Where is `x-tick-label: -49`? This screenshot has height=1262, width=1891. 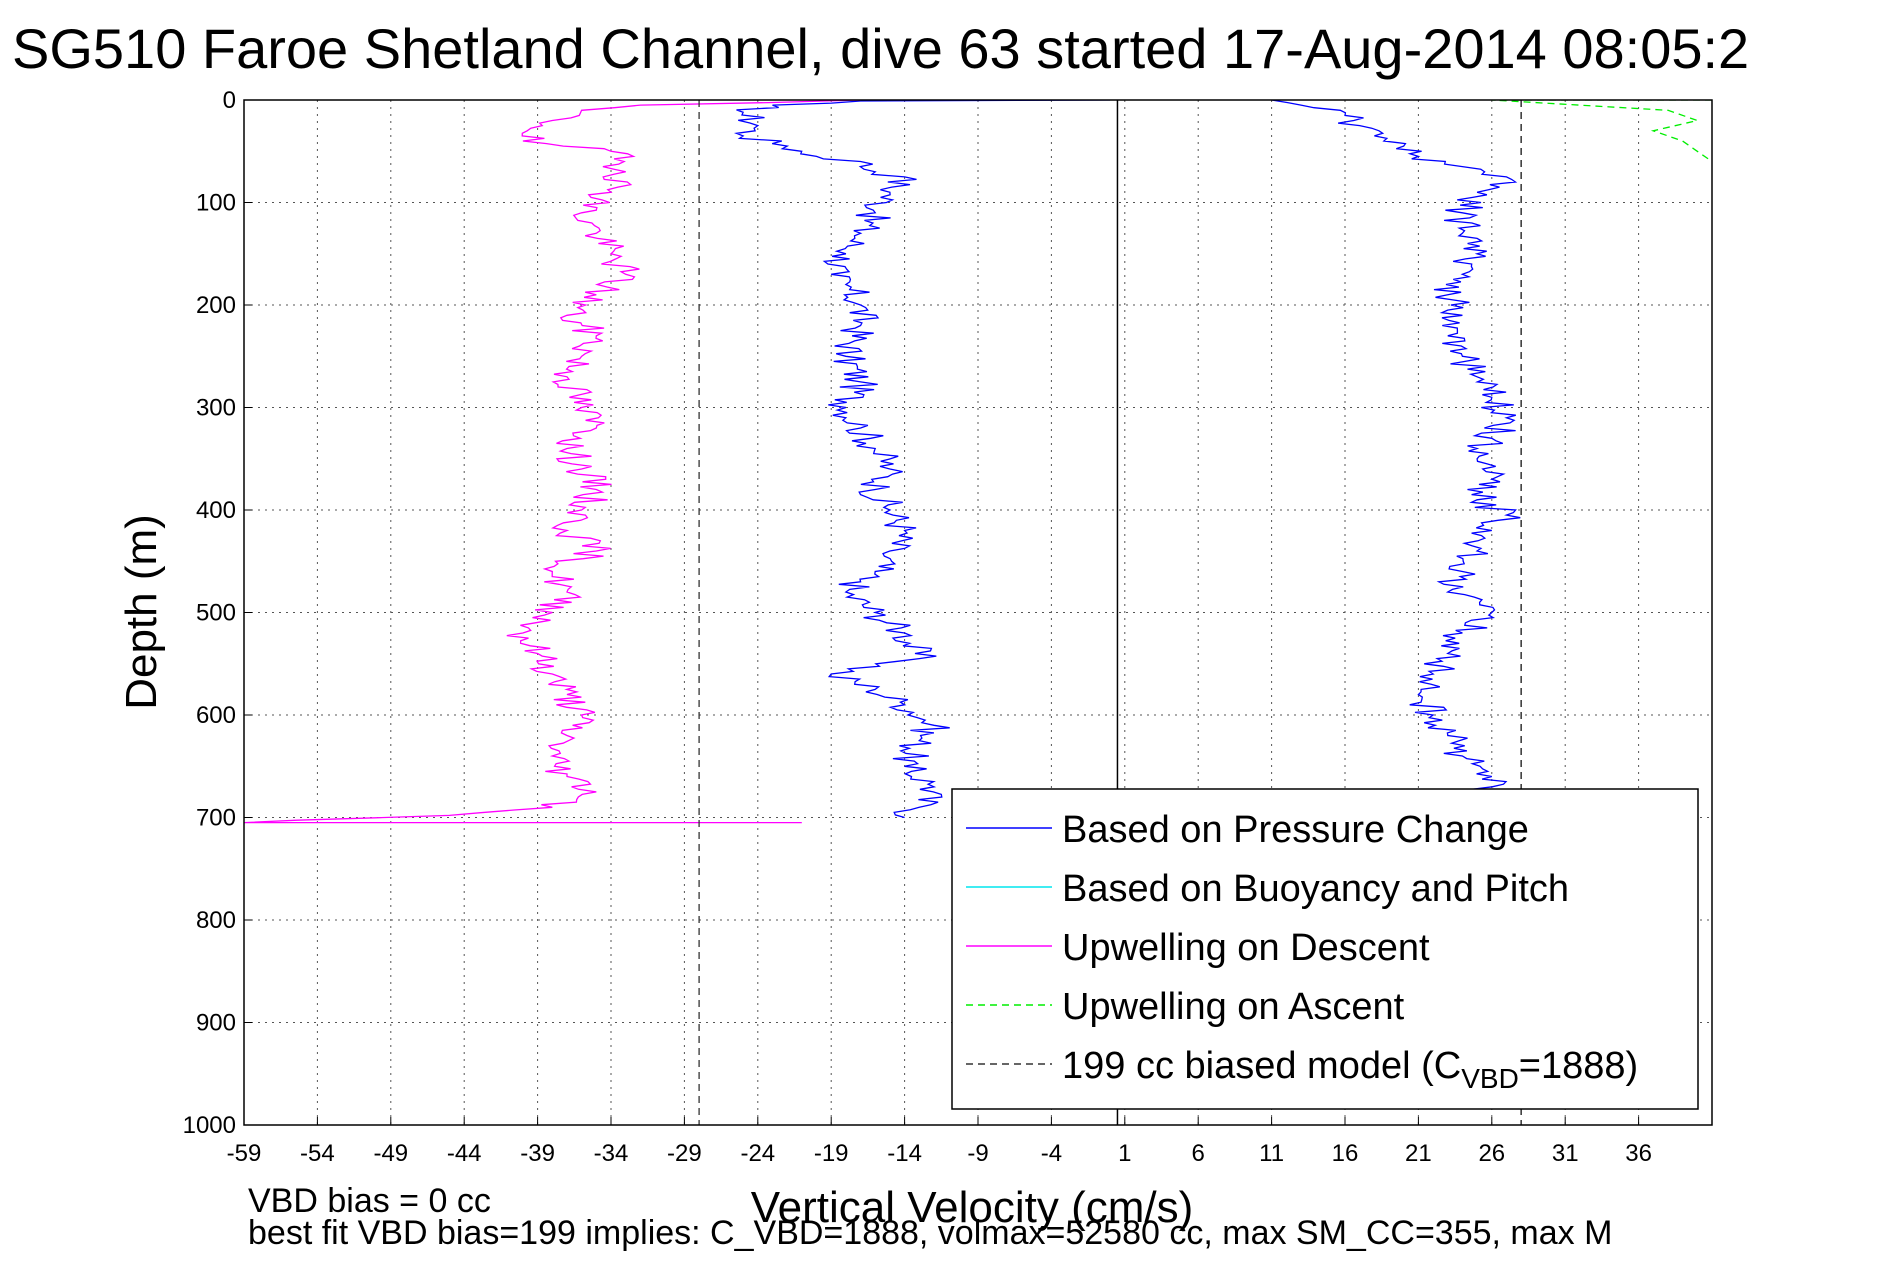 x-tick-label: -49 is located at coordinates (390, 1153).